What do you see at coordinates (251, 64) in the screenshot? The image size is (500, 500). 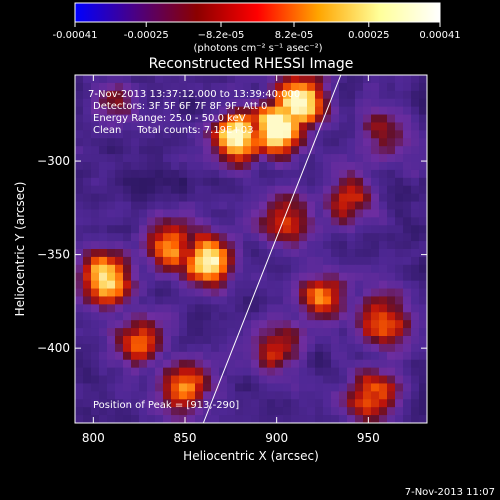 I see `chart-title: Reconstructed RHESSI Image` at bounding box center [251, 64].